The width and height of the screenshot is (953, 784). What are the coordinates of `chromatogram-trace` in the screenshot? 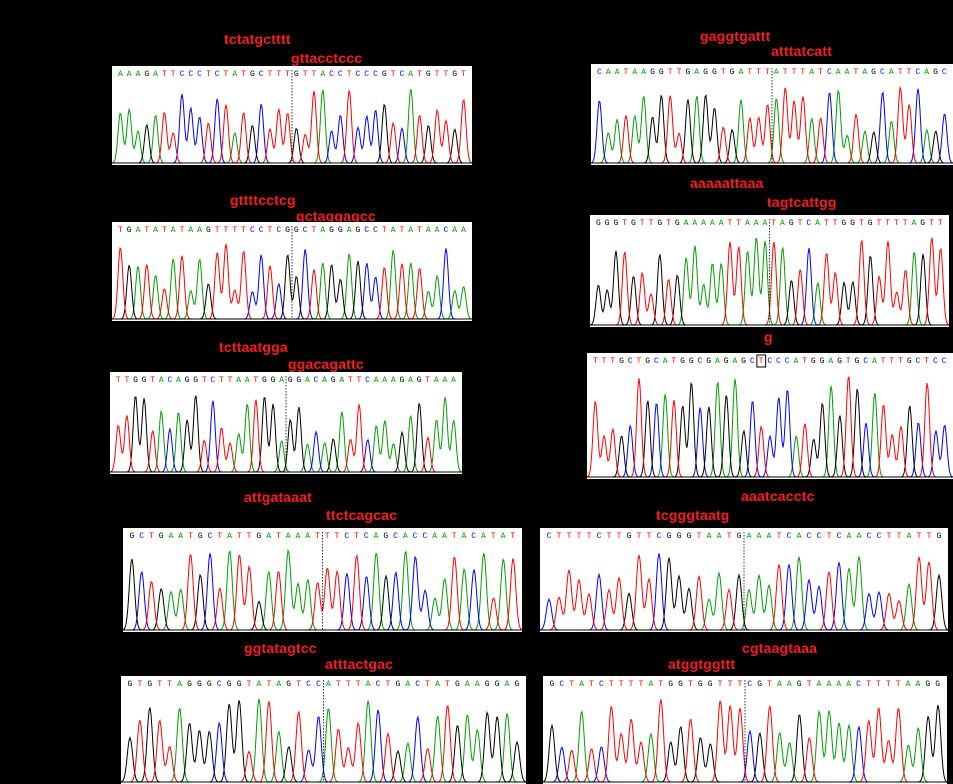 It's located at (292, 117).